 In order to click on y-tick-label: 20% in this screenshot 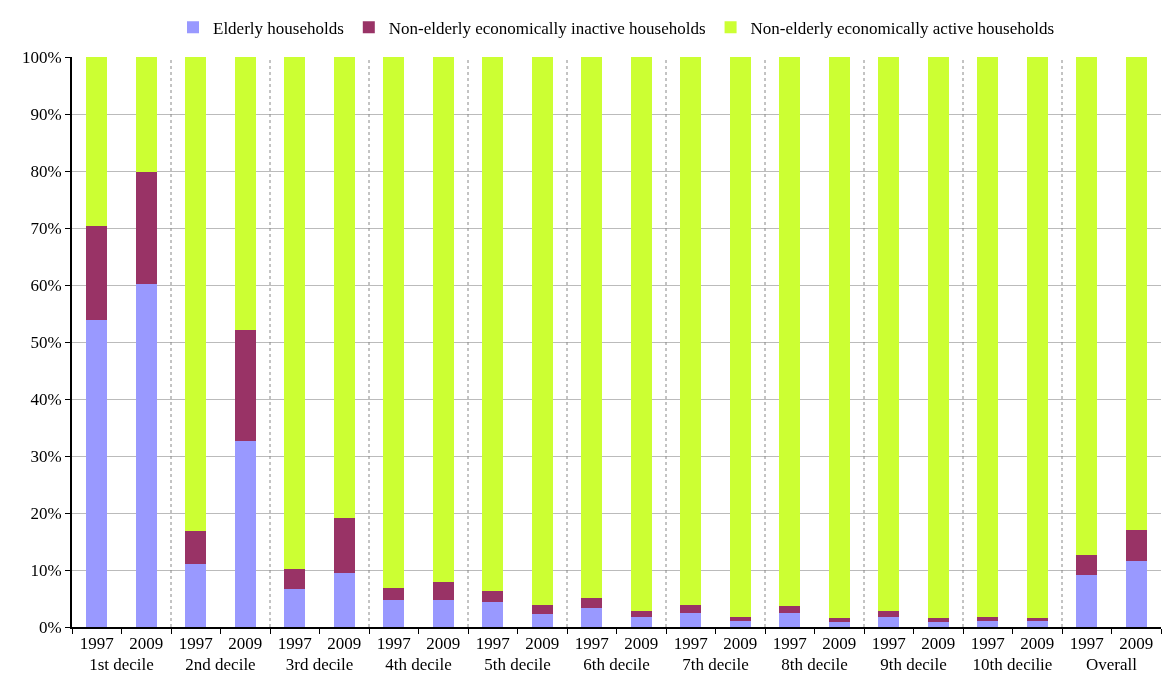, I will do `click(46, 513)`.